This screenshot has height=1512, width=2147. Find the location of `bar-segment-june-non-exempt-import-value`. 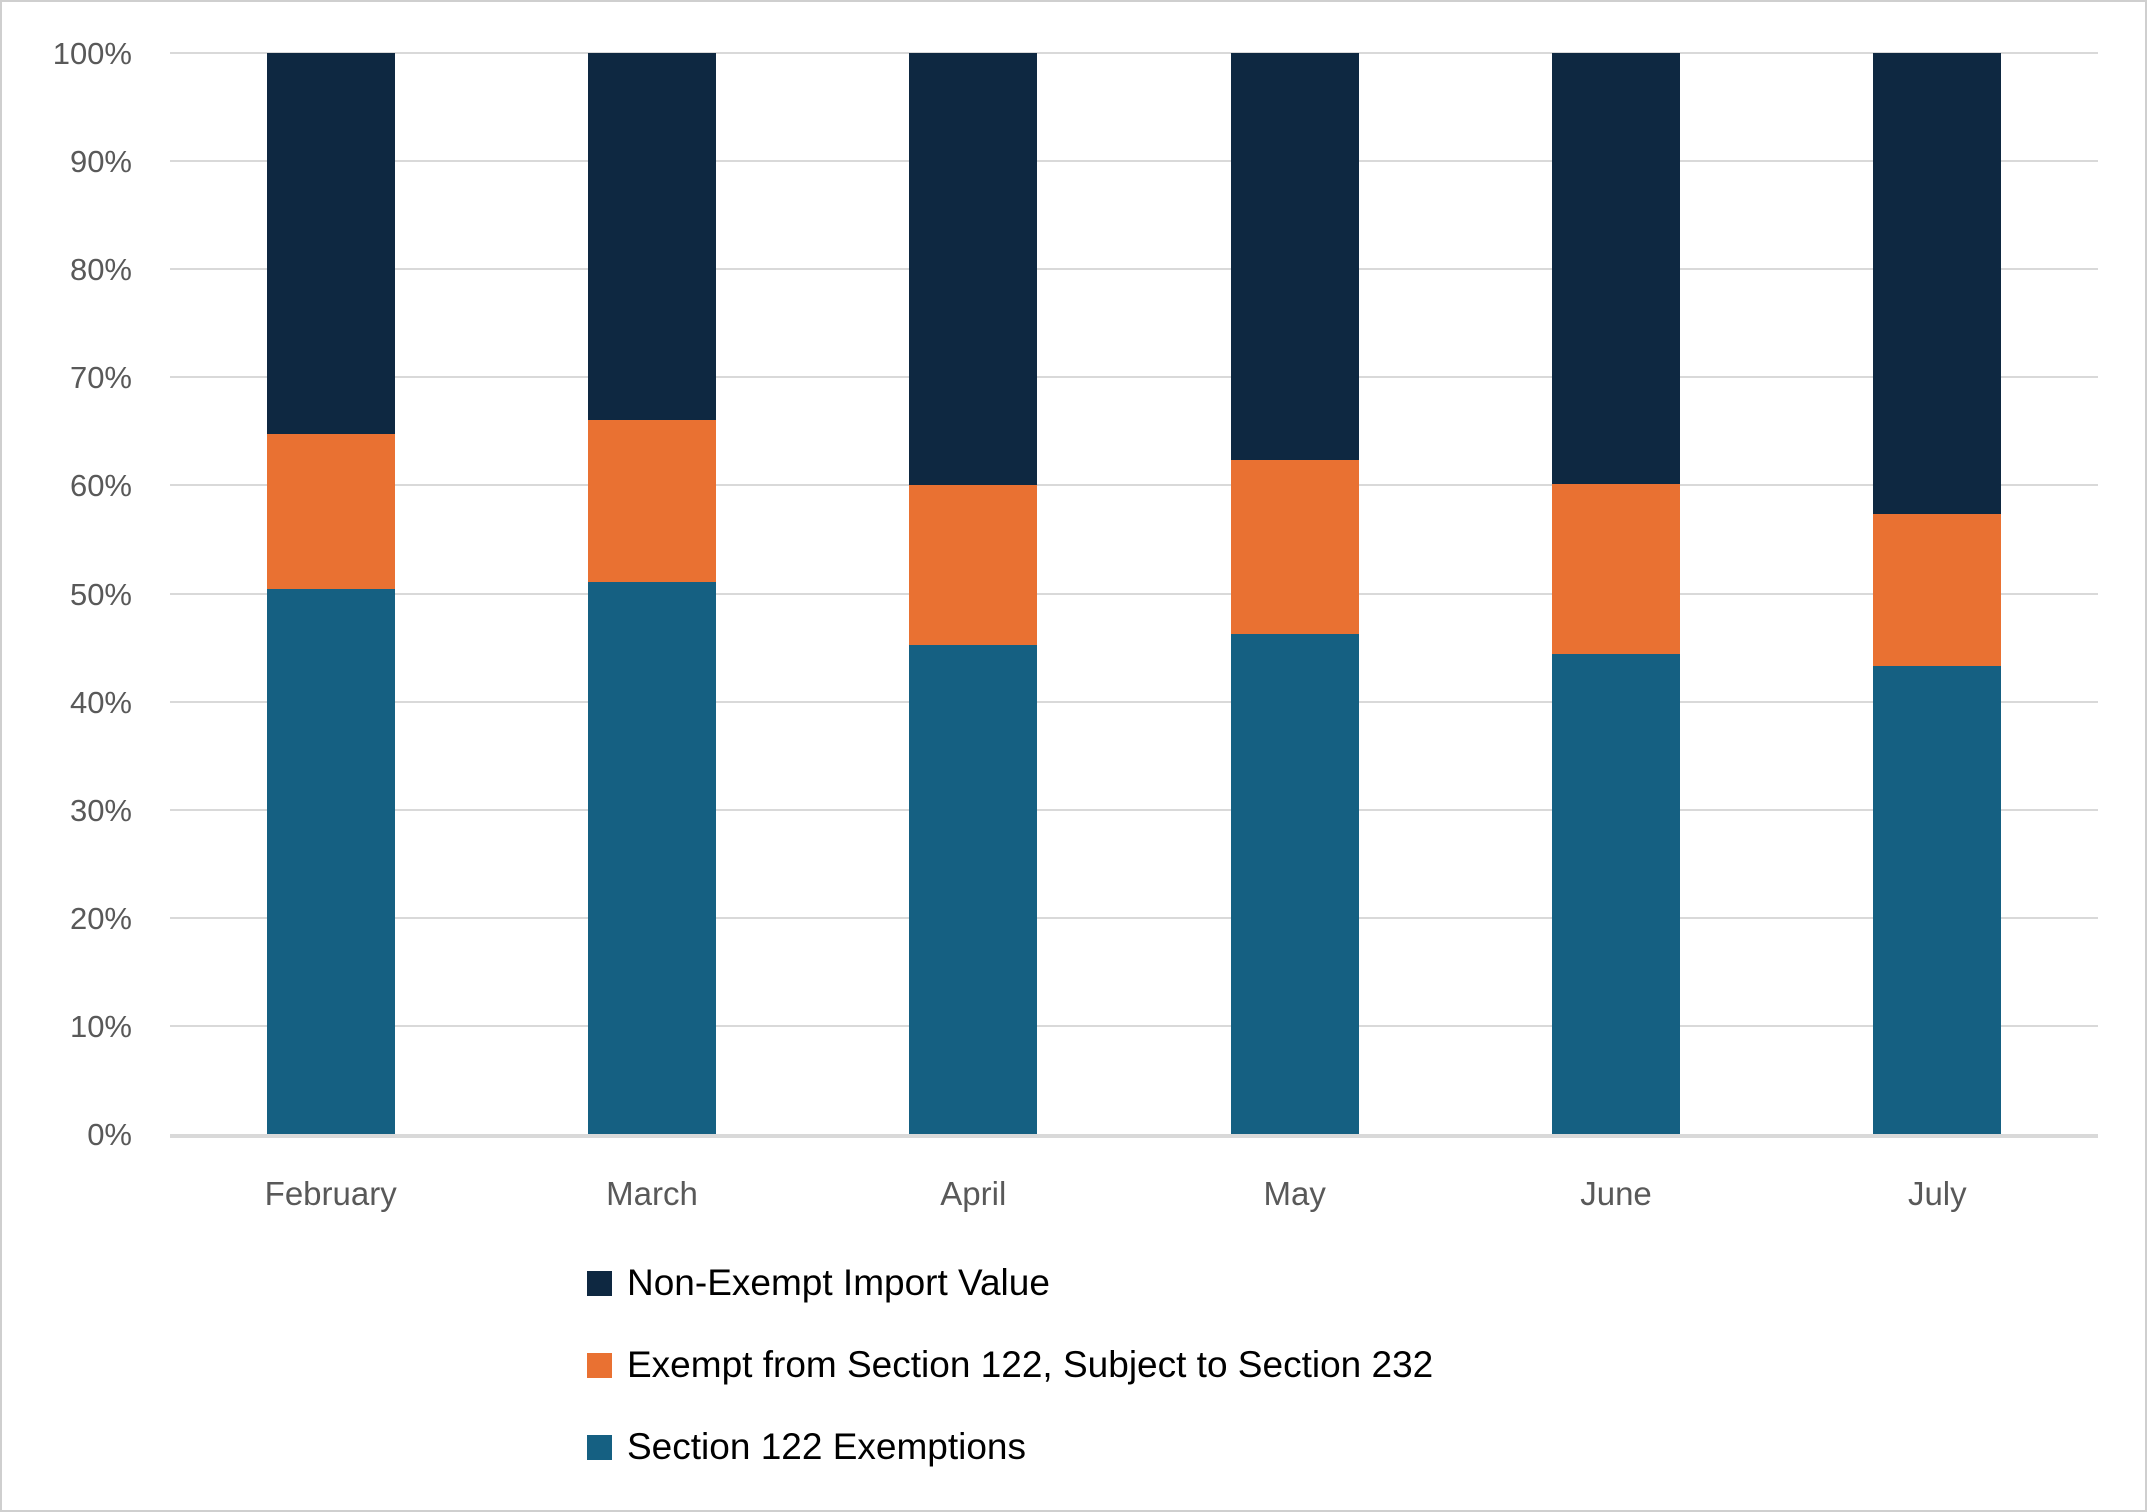

bar-segment-june-non-exempt-import-value is located at coordinates (1616, 269).